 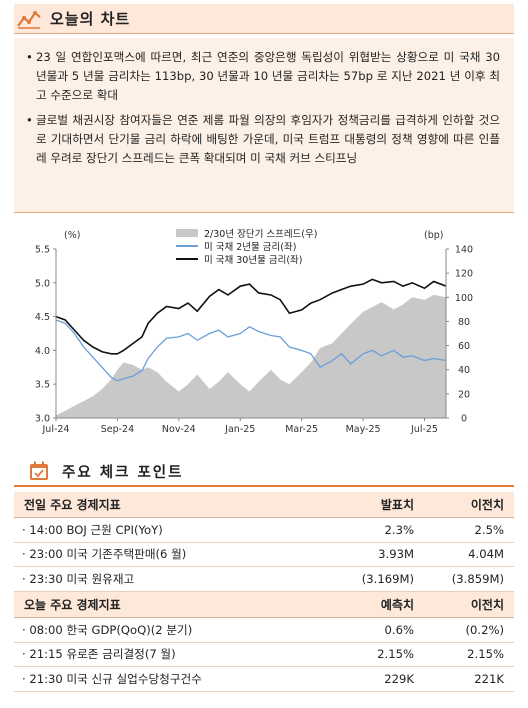 What do you see at coordinates (72, 235) in the screenshot?
I see `left-axis-unit: (%)` at bounding box center [72, 235].